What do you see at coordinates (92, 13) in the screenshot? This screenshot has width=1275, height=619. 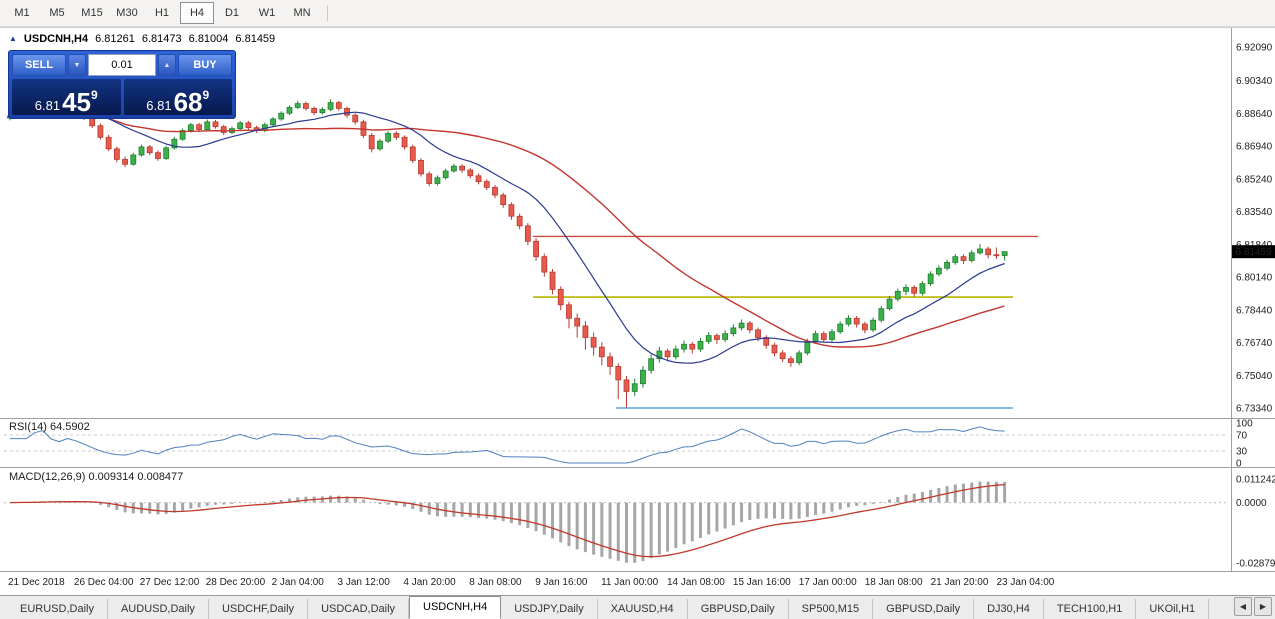 I see `timeframe-button-m15: M15` at bounding box center [92, 13].